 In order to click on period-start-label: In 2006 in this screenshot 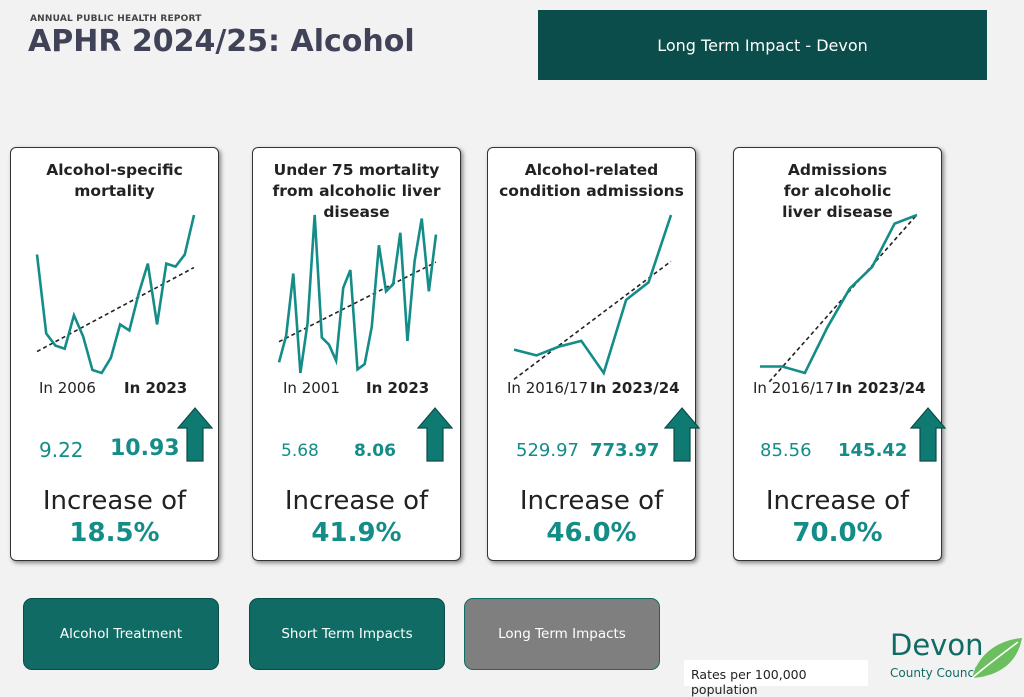, I will do `click(67, 388)`.